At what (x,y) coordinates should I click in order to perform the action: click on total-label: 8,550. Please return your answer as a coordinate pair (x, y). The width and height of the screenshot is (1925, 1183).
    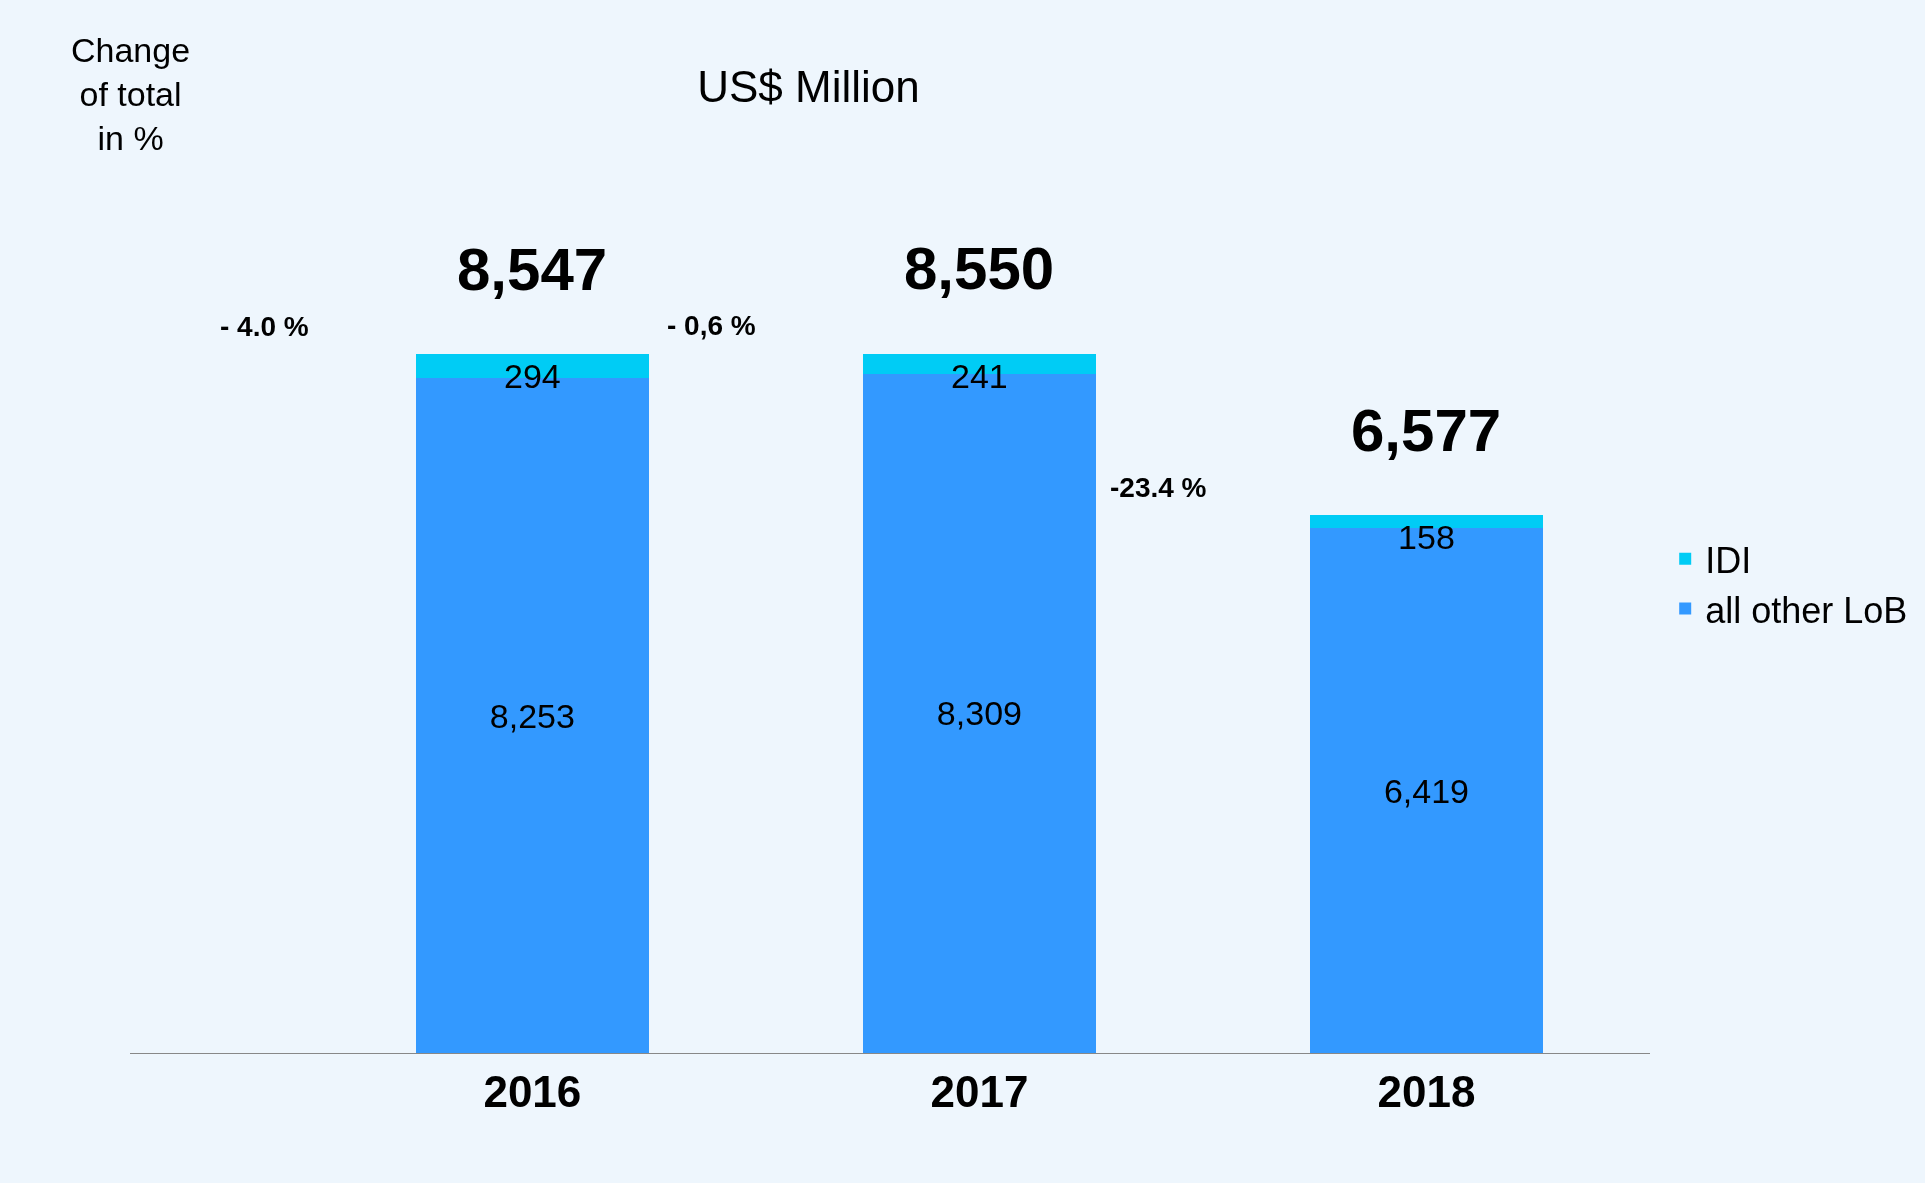
    Looking at the image, I should click on (979, 268).